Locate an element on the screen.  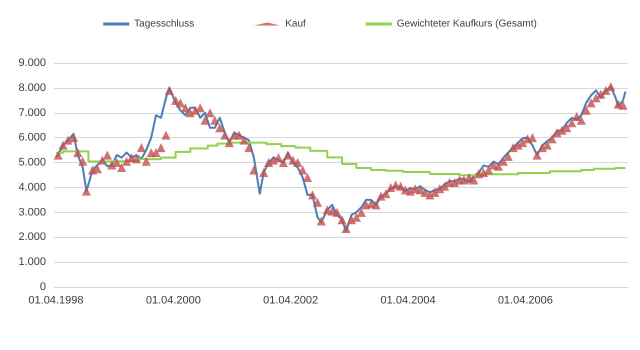
x-tick-label: 01.04.2002 is located at coordinates (290, 300).